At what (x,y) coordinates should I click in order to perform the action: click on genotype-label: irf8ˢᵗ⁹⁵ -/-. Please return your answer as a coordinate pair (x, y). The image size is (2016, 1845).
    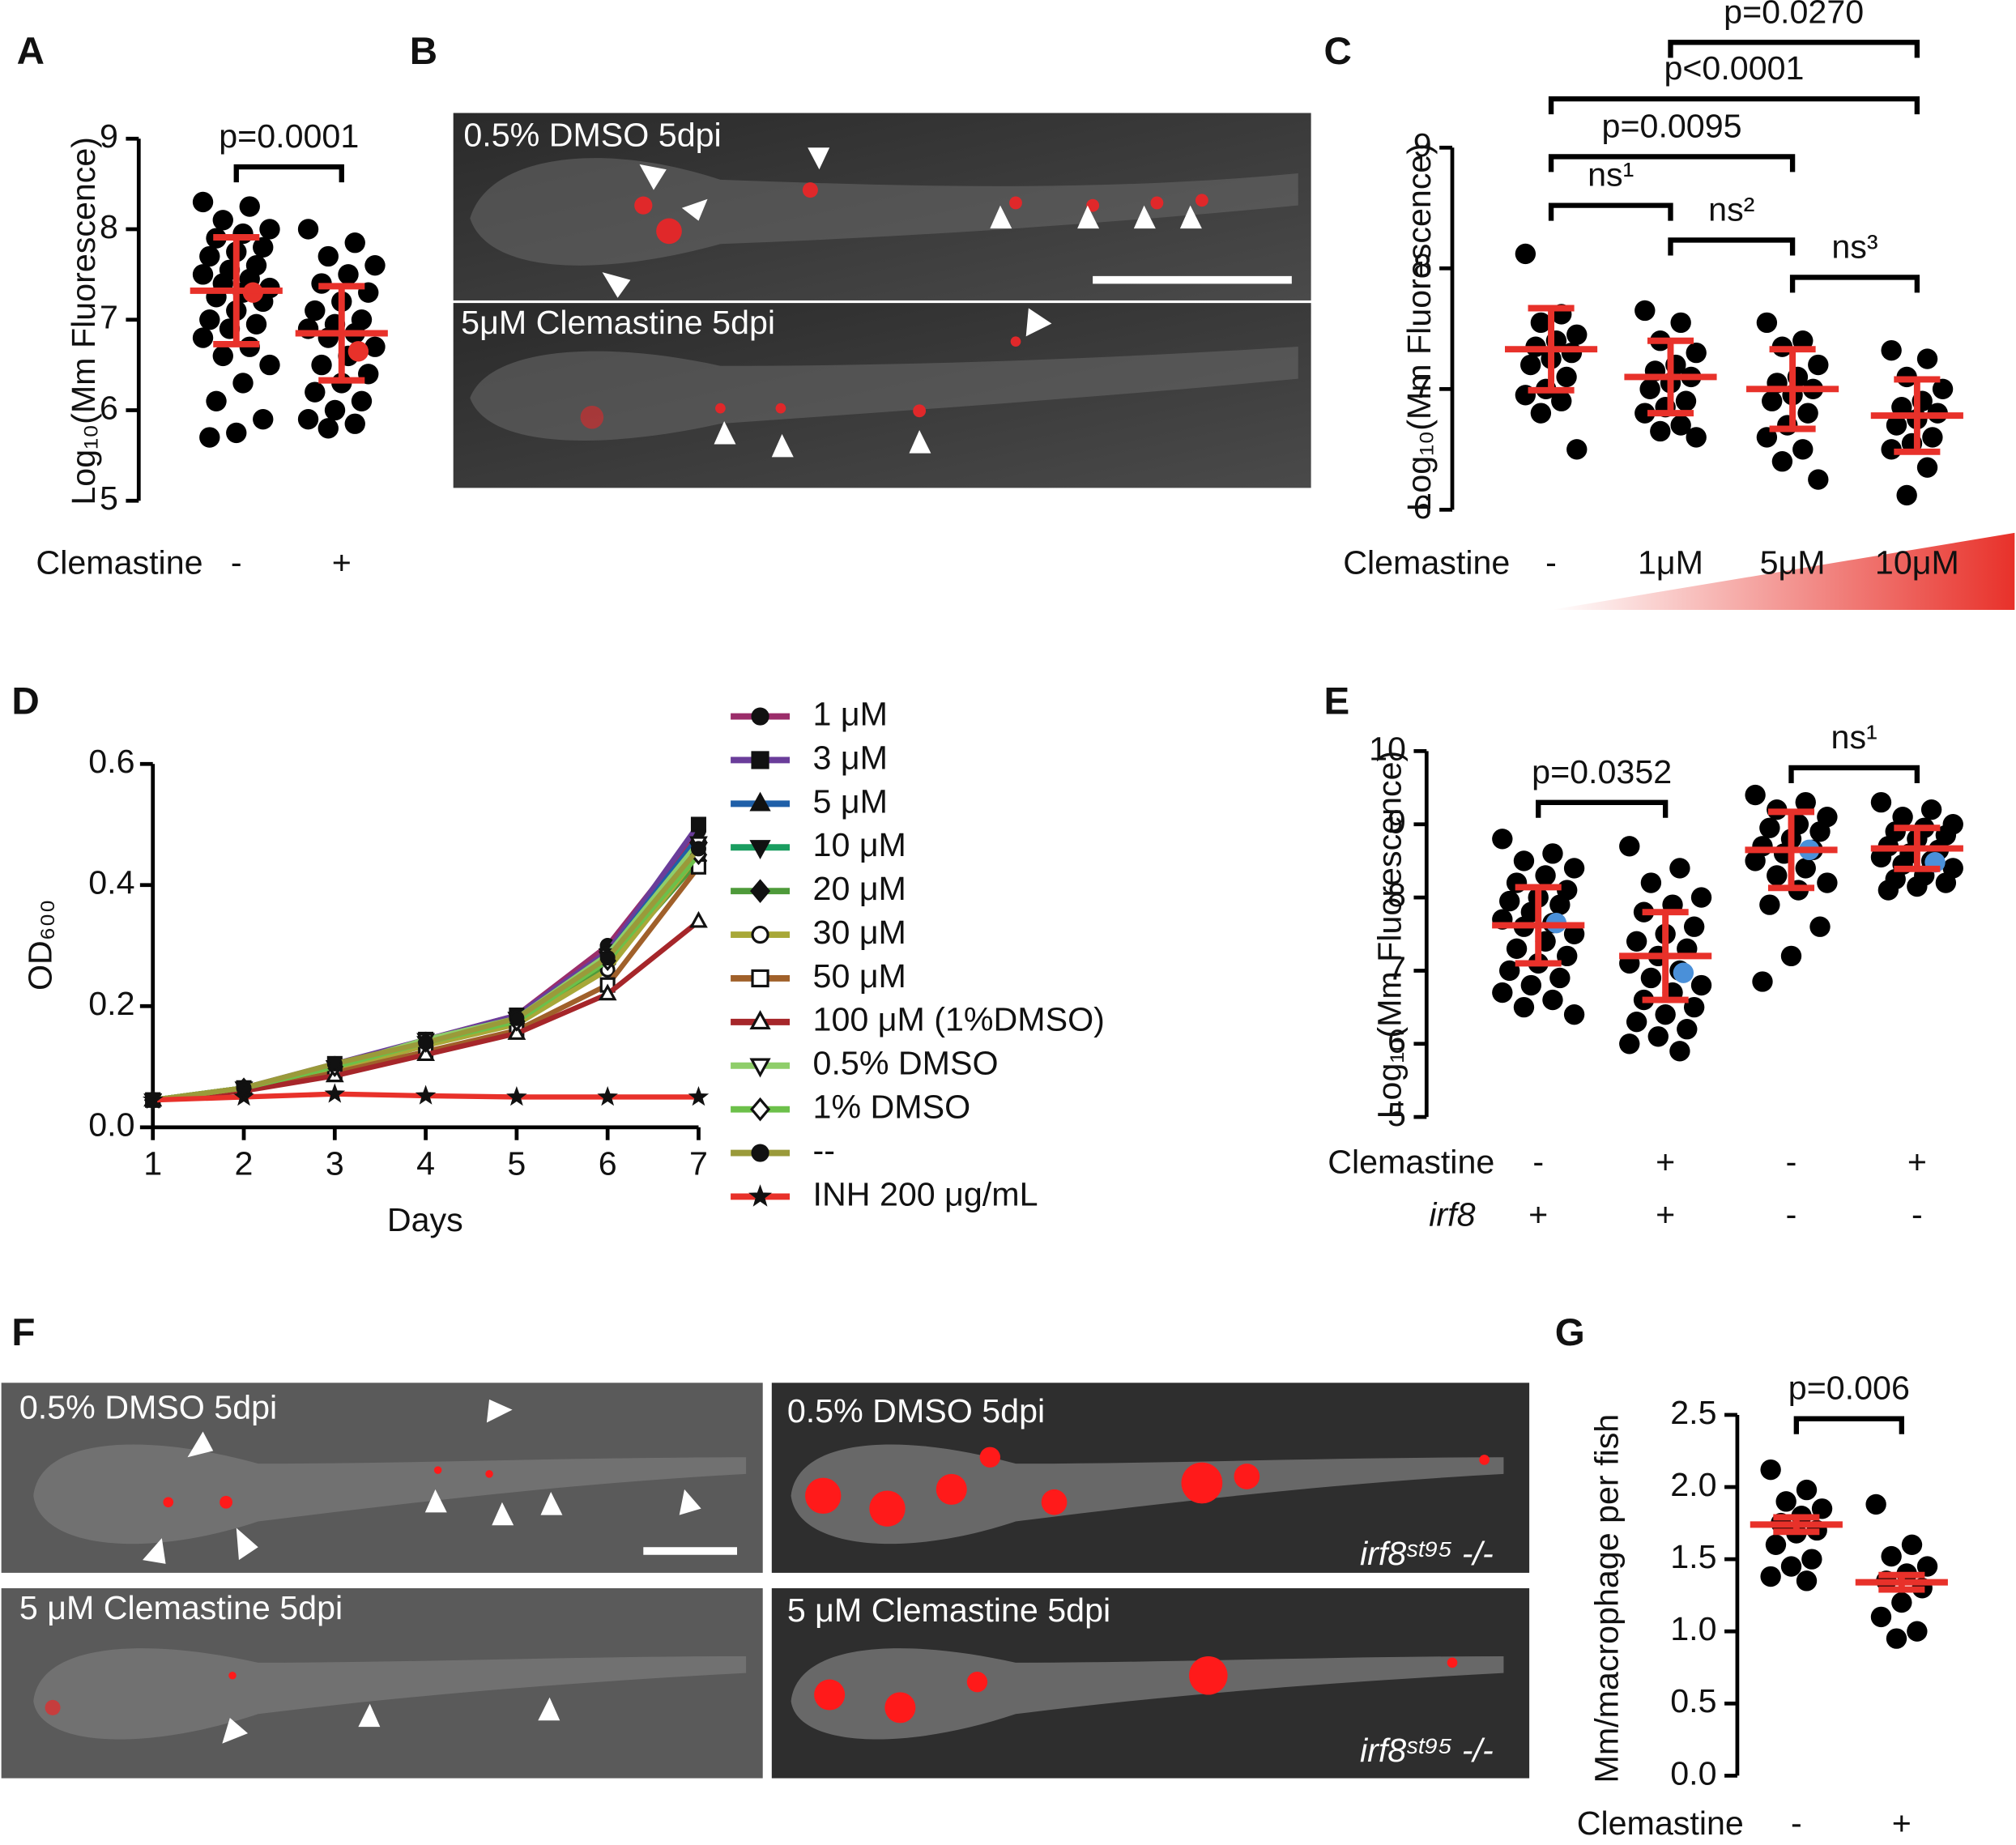
    Looking at the image, I should click on (1427, 1751).